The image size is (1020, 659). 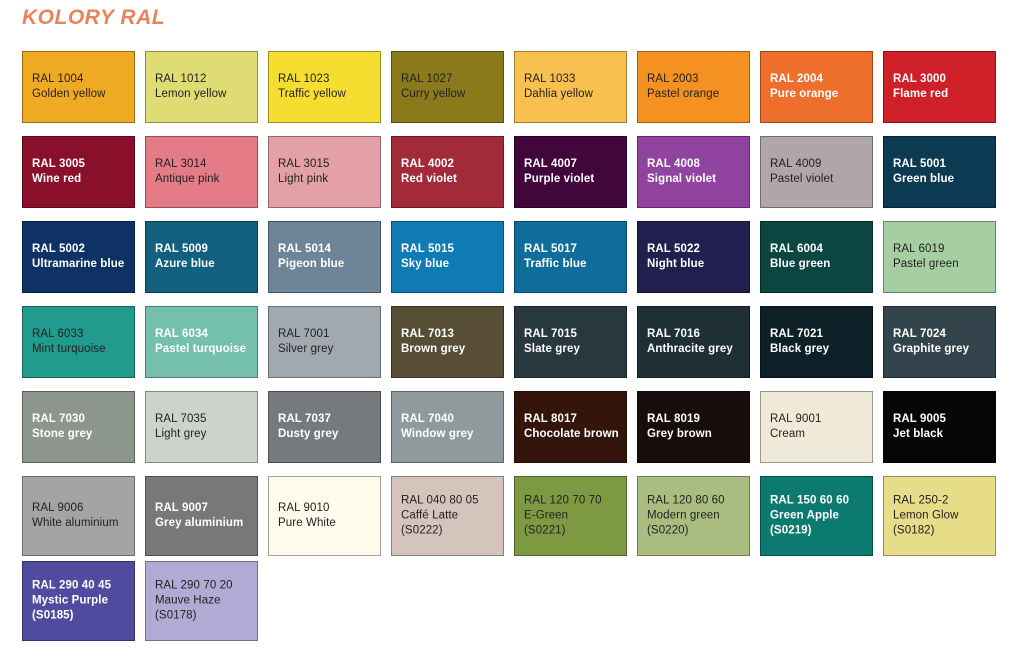 What do you see at coordinates (69, 341) in the screenshot?
I see `swatch-label: RAL 6033 Mint turquoise` at bounding box center [69, 341].